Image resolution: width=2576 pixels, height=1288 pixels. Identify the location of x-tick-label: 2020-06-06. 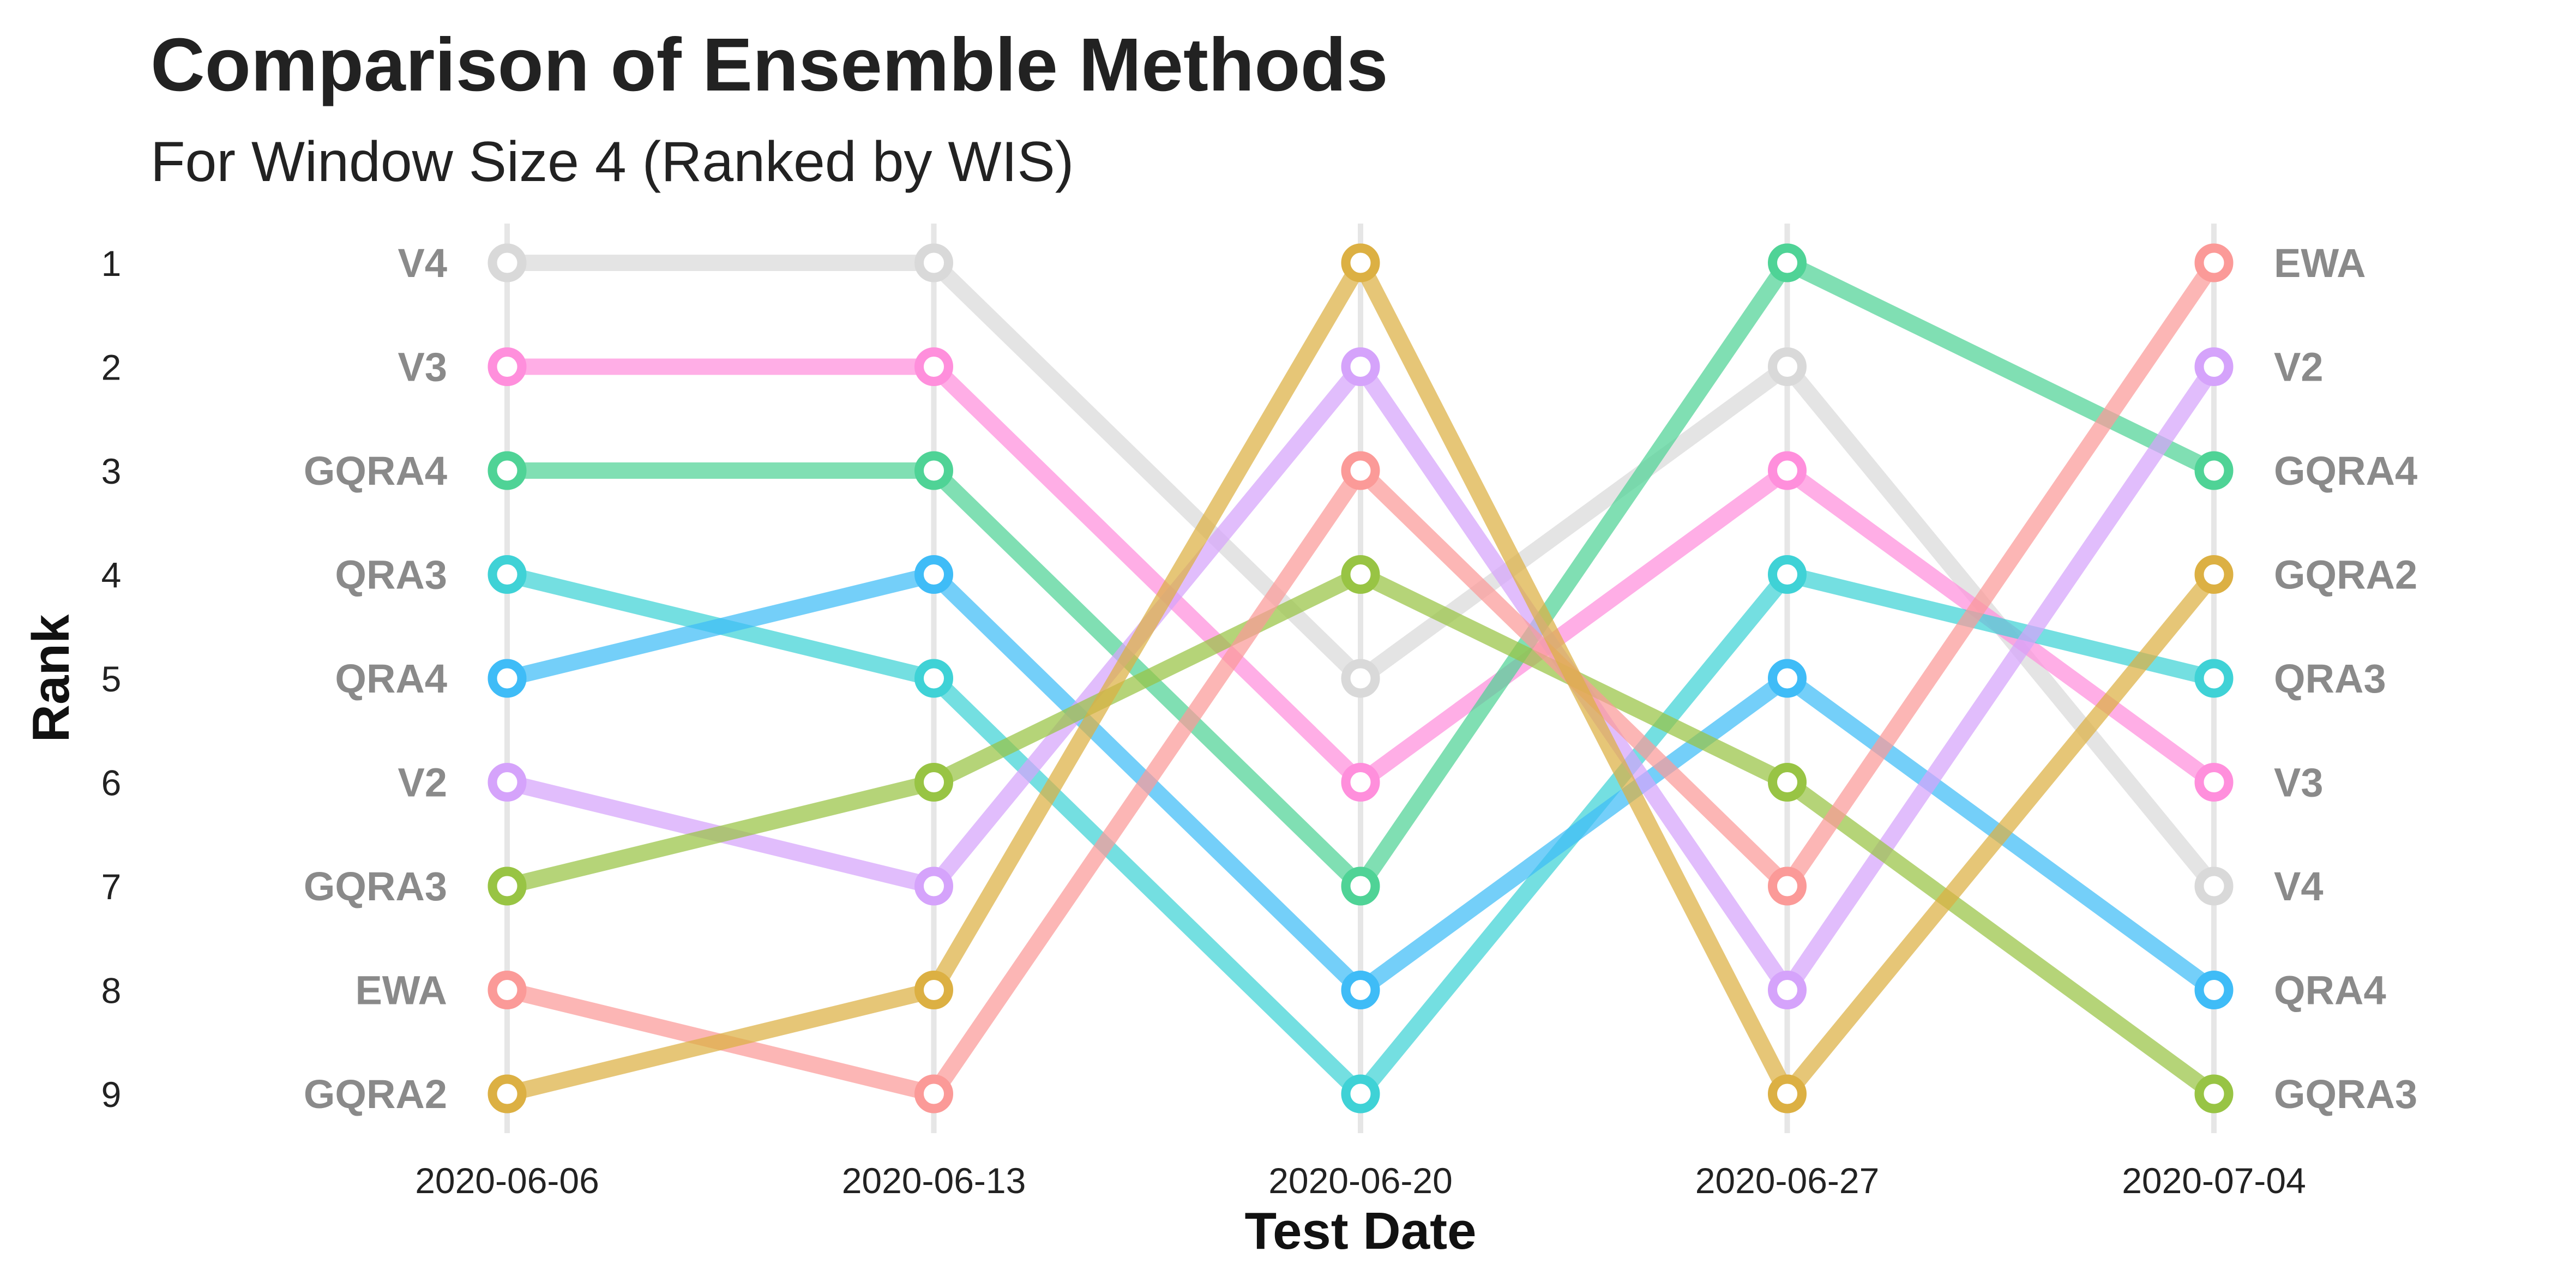
(507, 1180).